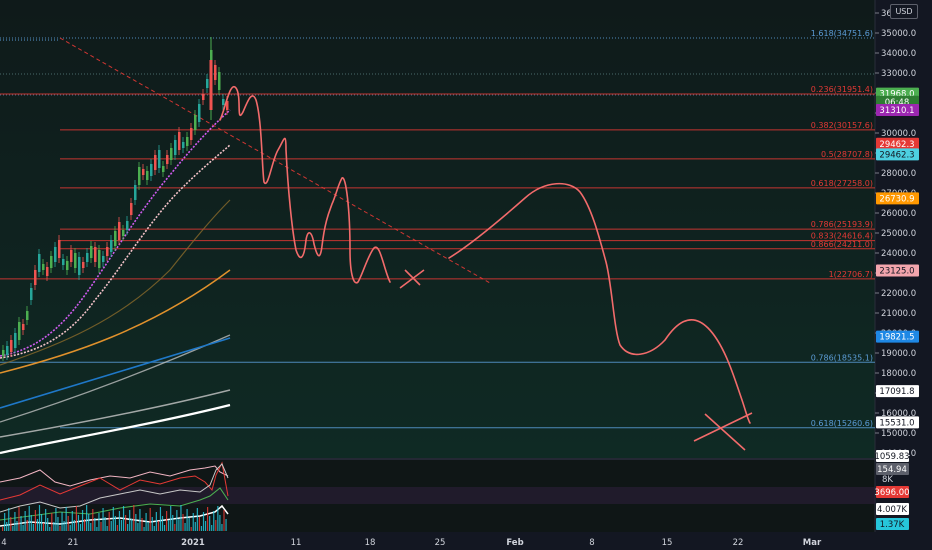 Image resolution: width=932 pixels, height=550 pixels. Describe the element at coordinates (115, 429) in the screenshot. I see `ma-white-line` at that location.